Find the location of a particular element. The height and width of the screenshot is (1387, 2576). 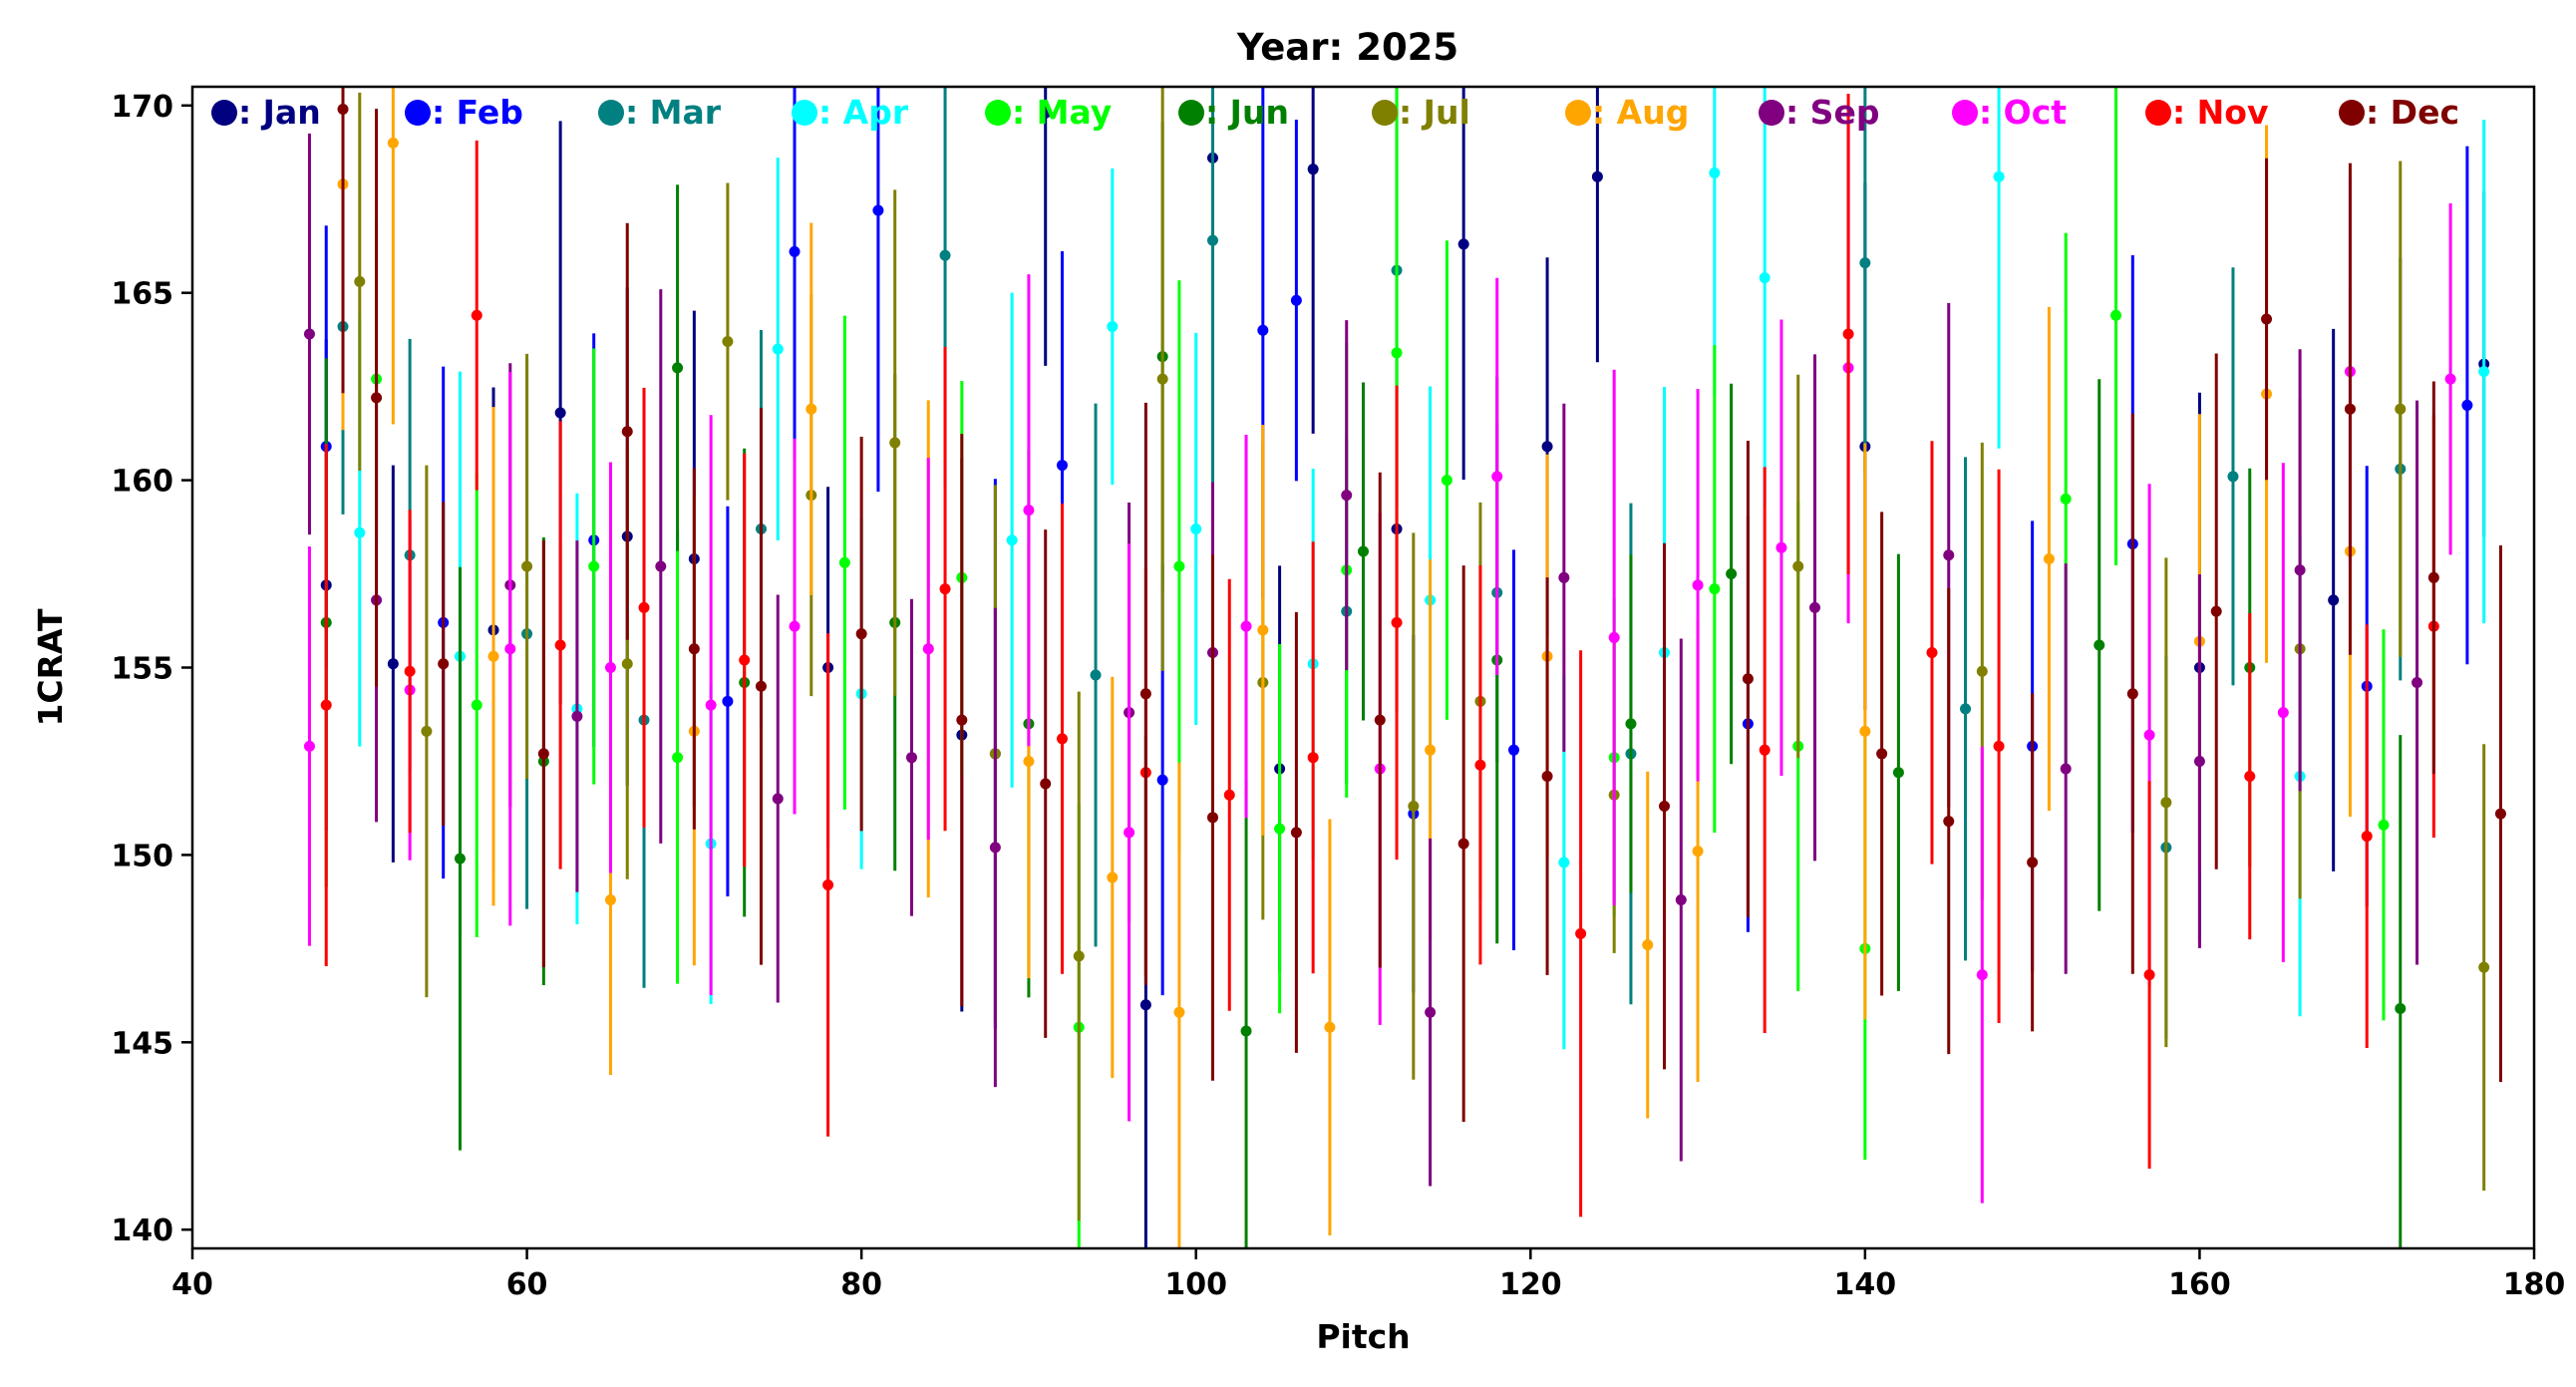

y-tick-label: 155 is located at coordinates (142, 669).